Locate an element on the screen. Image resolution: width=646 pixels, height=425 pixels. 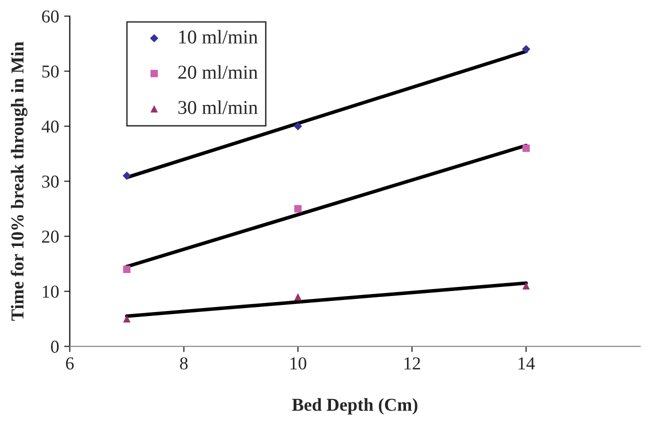
y-tick-label: 10 is located at coordinates (50, 292).